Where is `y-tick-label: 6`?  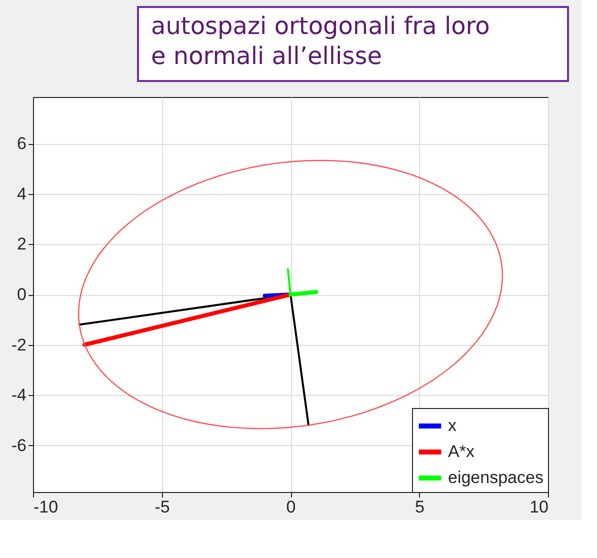
y-tick-label: 6 is located at coordinates (21, 144).